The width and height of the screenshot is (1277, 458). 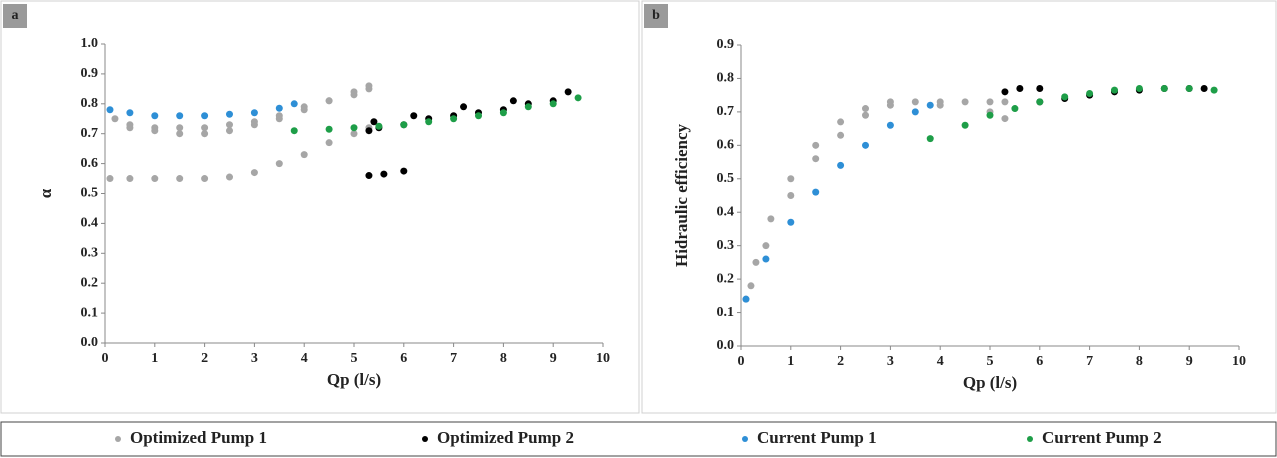 I want to click on panel-label: a, so click(x=15, y=15).